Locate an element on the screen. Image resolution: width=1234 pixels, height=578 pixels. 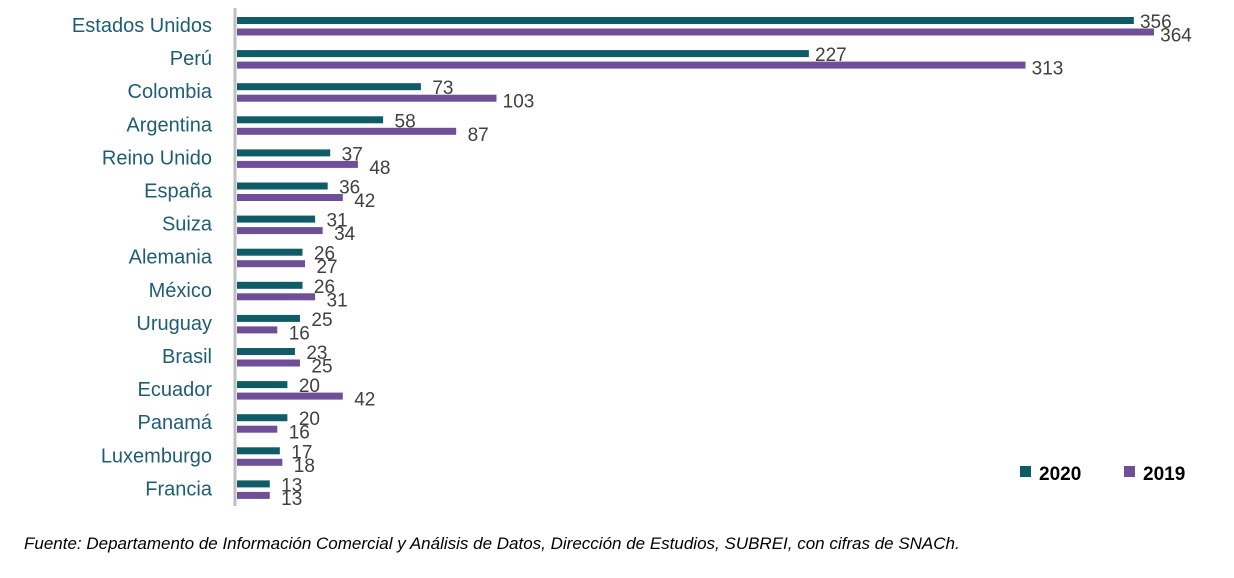
bar-2020-brasil is located at coordinates (266, 351).